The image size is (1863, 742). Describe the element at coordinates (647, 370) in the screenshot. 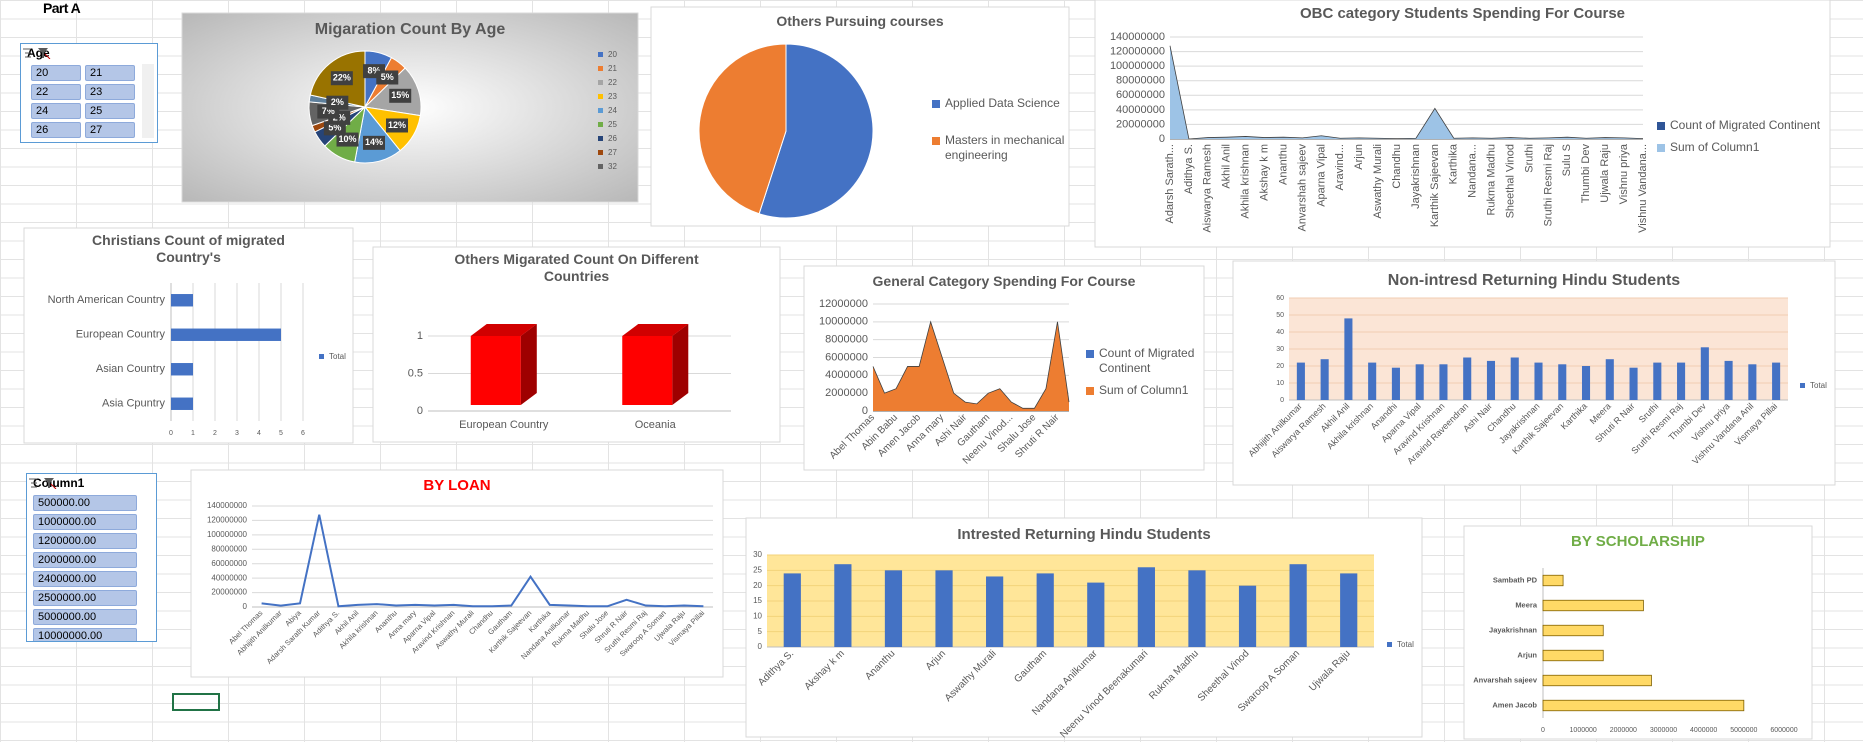

I see `bar-front` at that location.